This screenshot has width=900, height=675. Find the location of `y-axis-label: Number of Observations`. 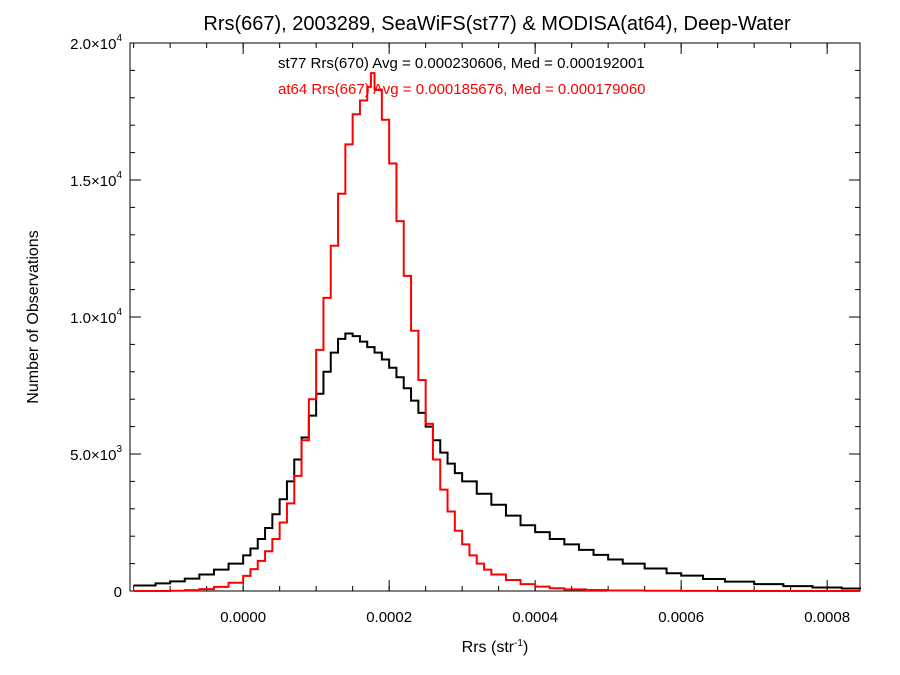

y-axis-label: Number of Observations is located at coordinates (33, 316).